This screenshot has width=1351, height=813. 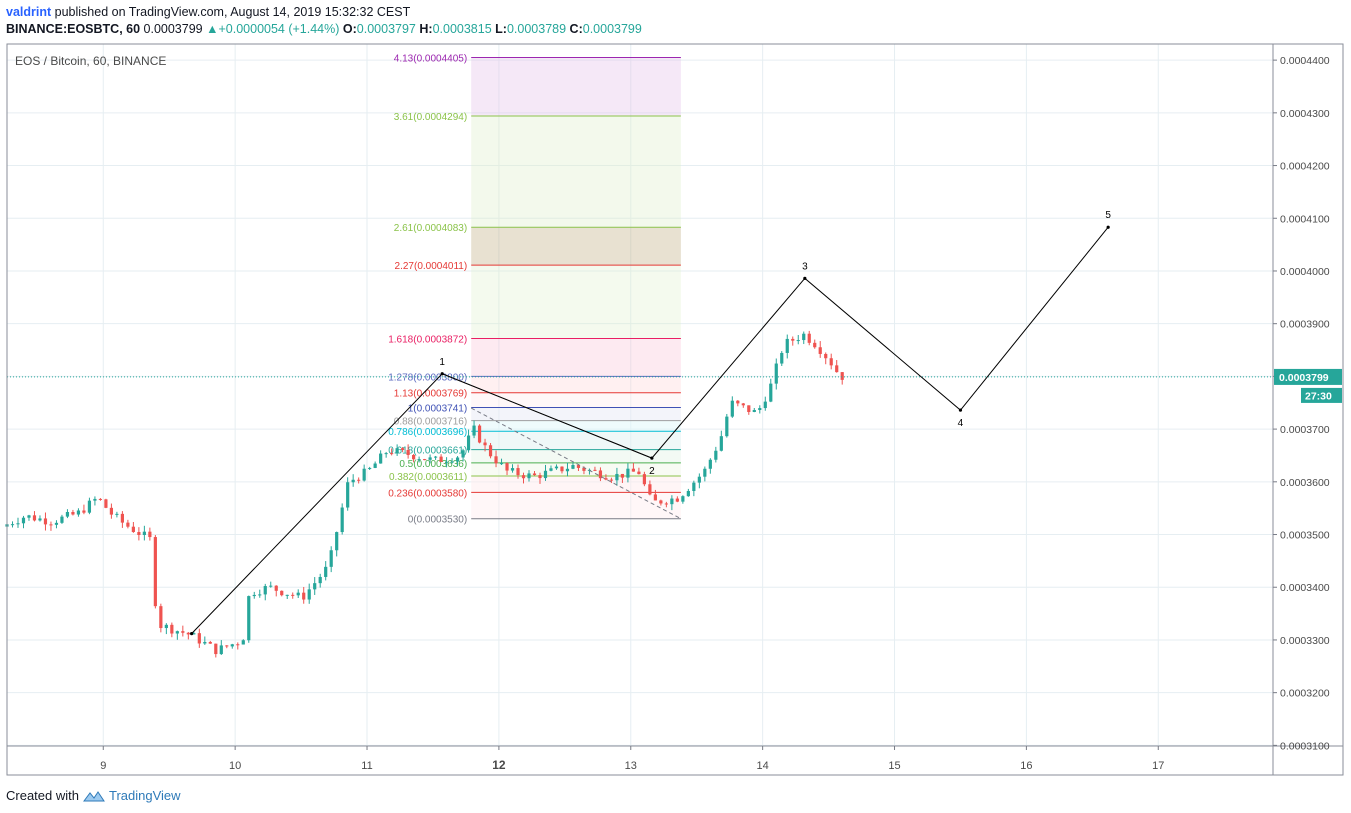 What do you see at coordinates (438, 408) in the screenshot?
I see `fib-level-label: 1(0.0003741)` at bounding box center [438, 408].